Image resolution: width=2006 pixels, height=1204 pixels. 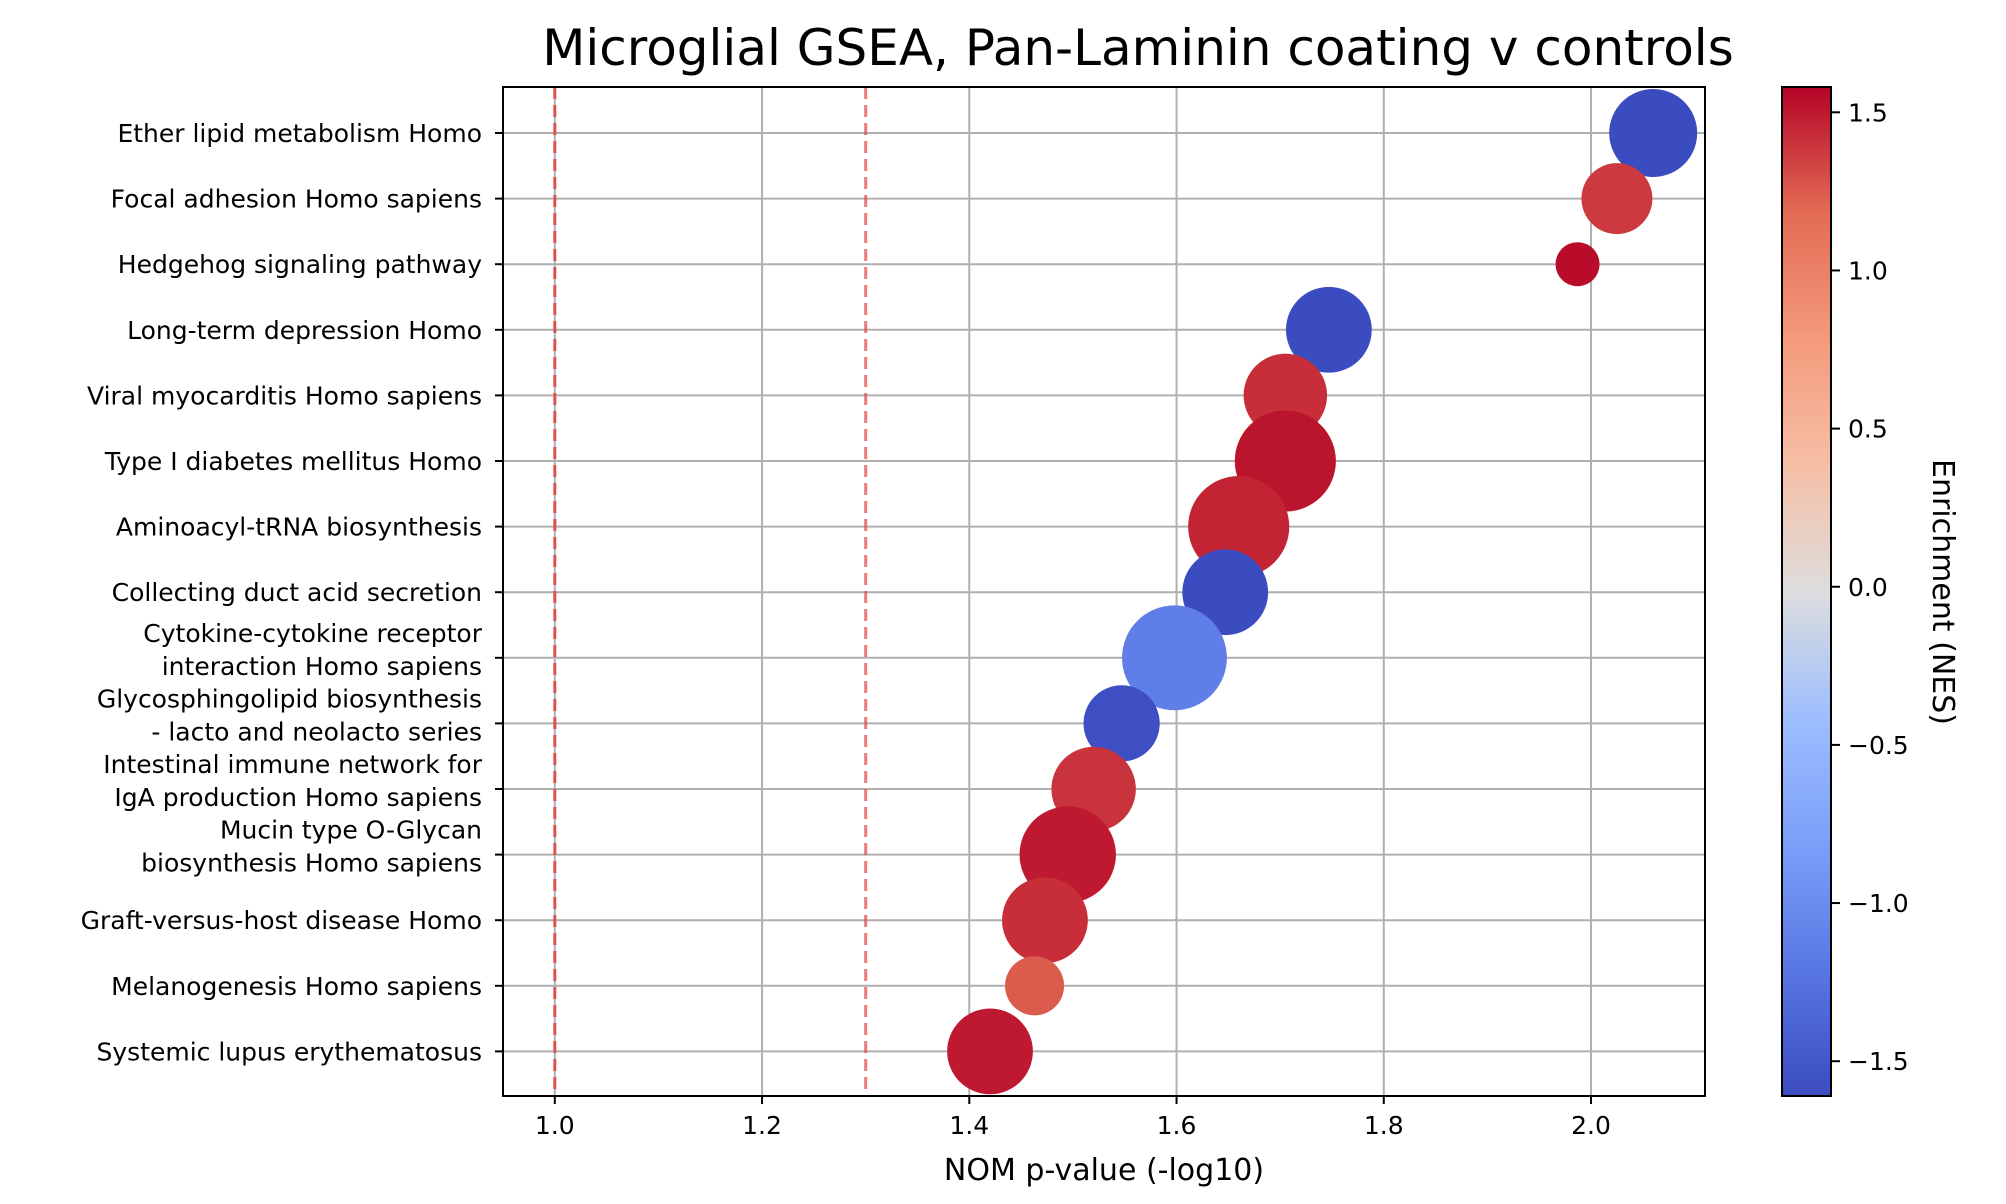 I want to click on colorbar-tick-label: 0.0, so click(x=1868, y=587).